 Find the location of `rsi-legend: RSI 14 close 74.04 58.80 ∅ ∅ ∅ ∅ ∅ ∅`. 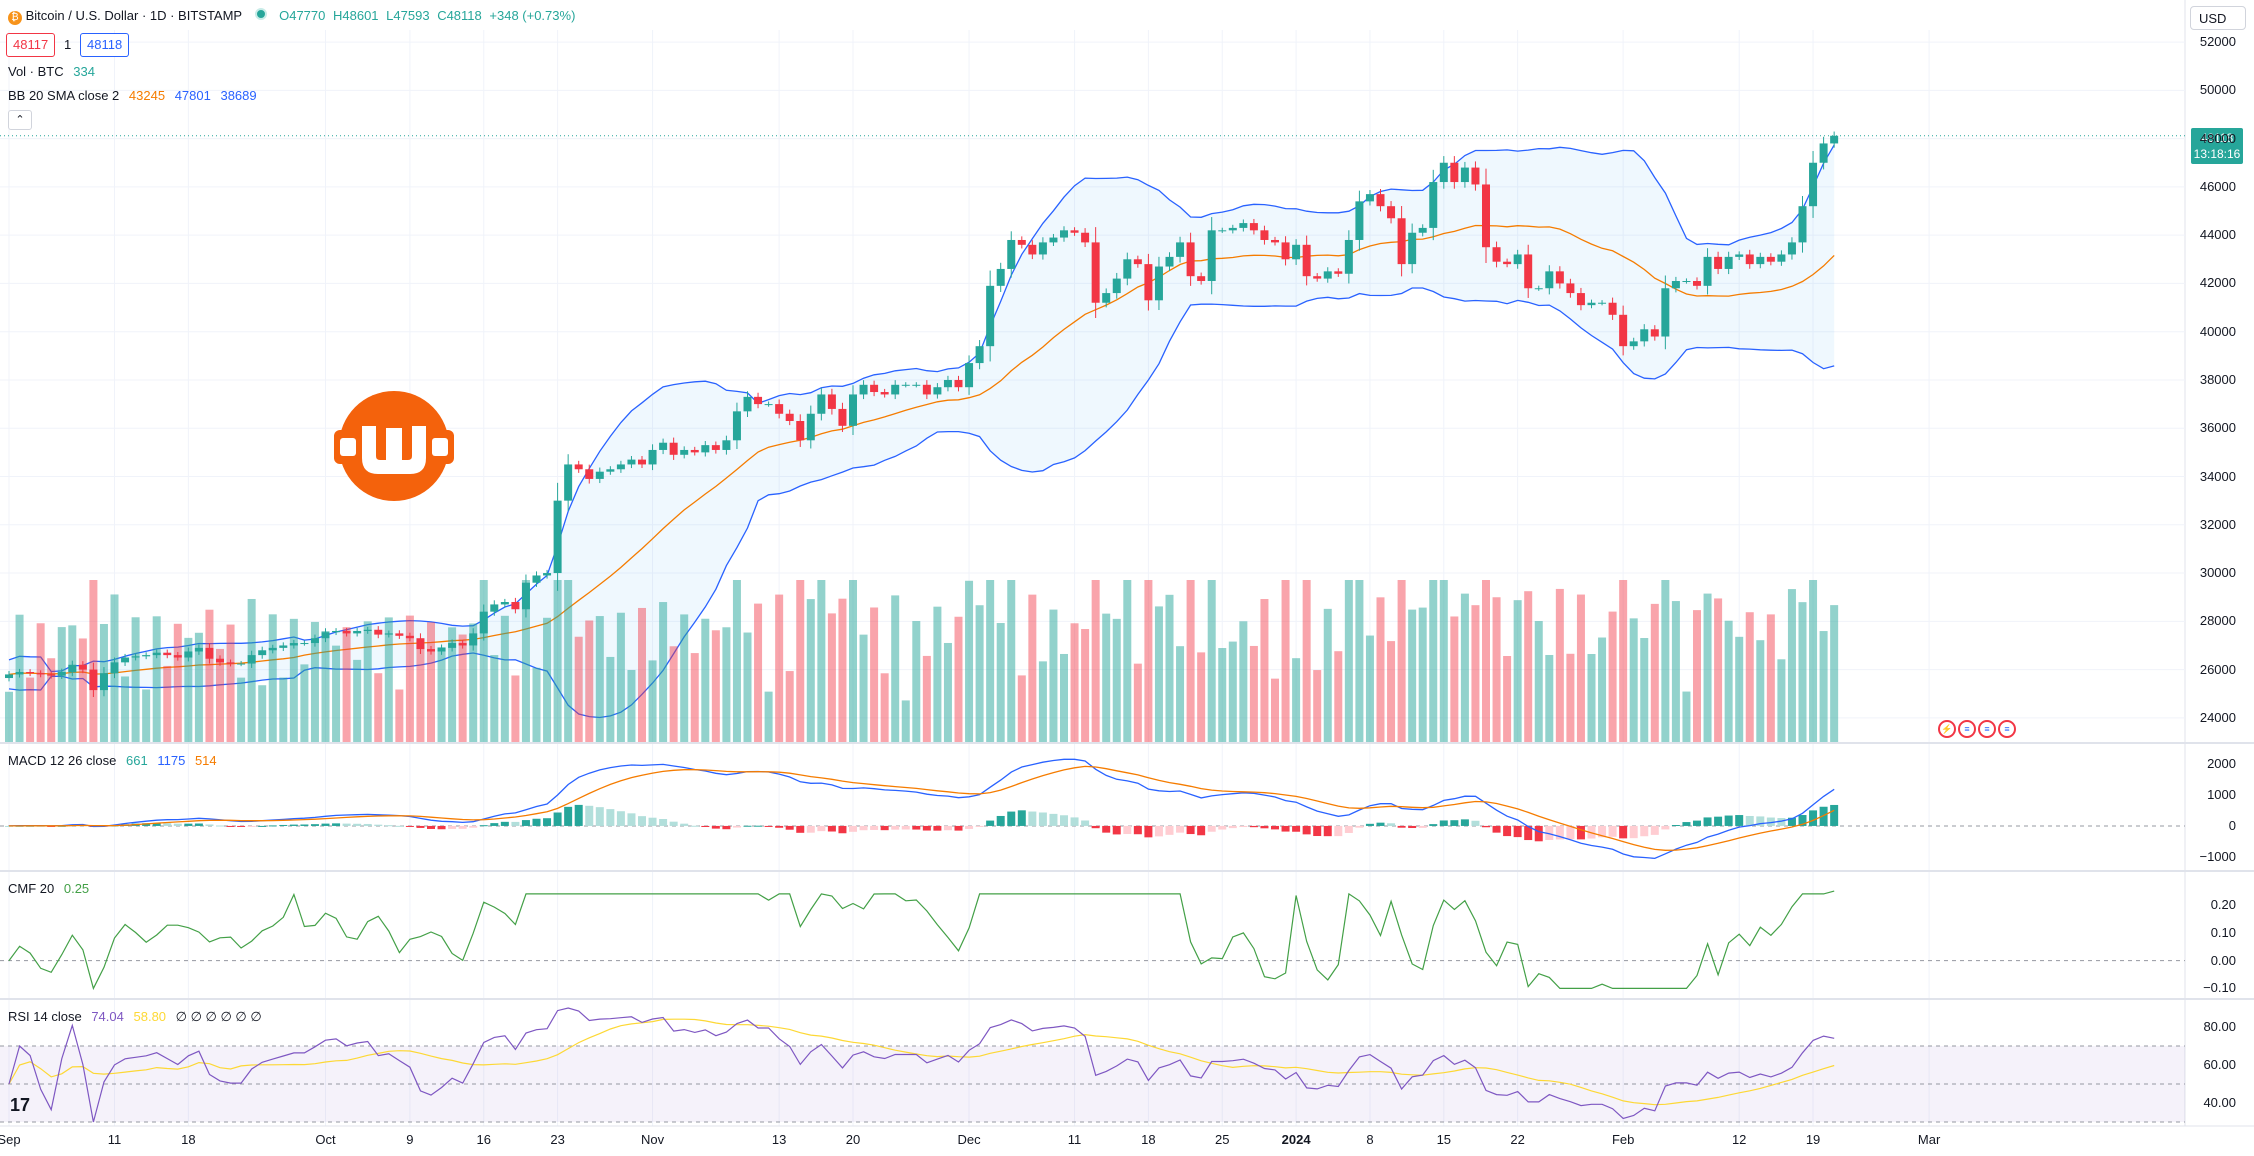

rsi-legend: RSI 14 close 74.04 58.80 ∅ ∅ ∅ ∅ ∅ ∅ is located at coordinates (138, 1017).